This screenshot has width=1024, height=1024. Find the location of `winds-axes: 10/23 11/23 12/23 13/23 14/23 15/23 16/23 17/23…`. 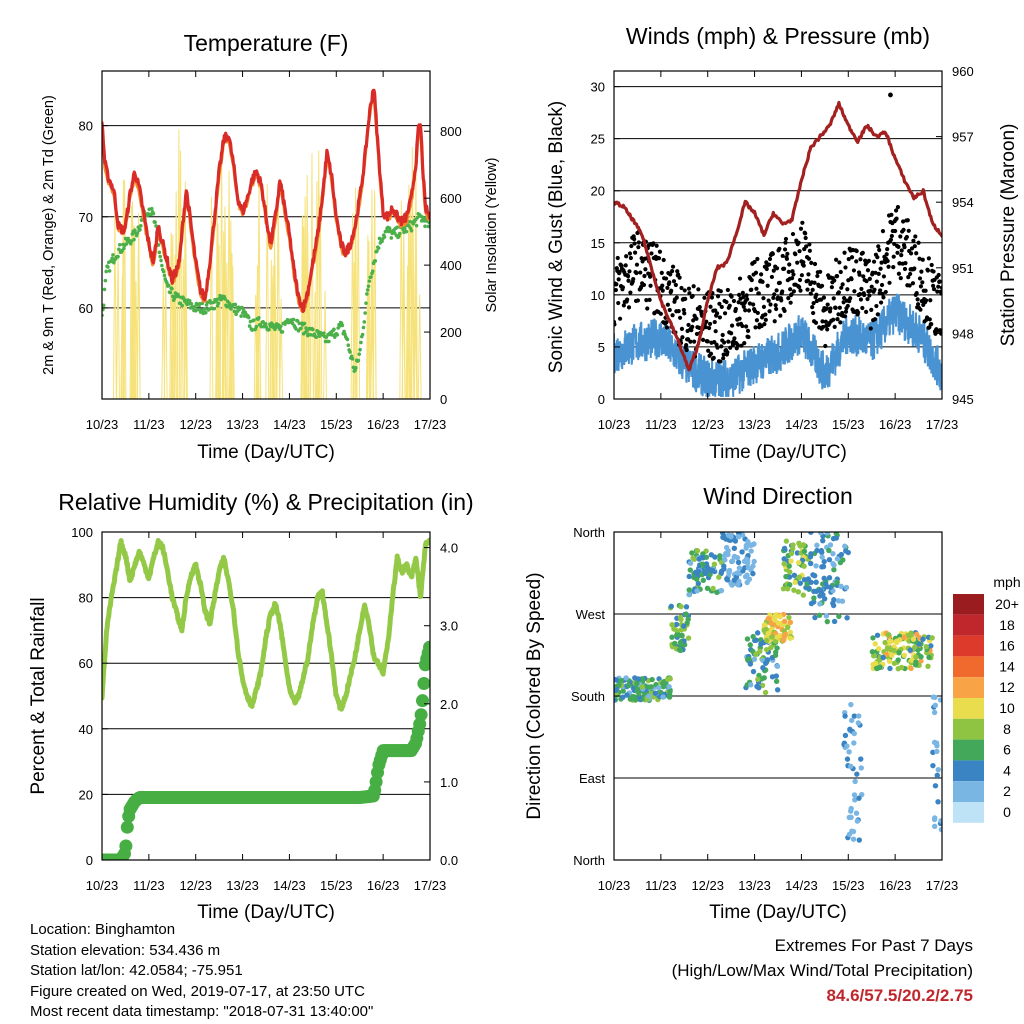

winds-axes: 10/23 11/23 12/23 13/23 14/23 15/23 16/23 17/23… is located at coordinates (782, 248).